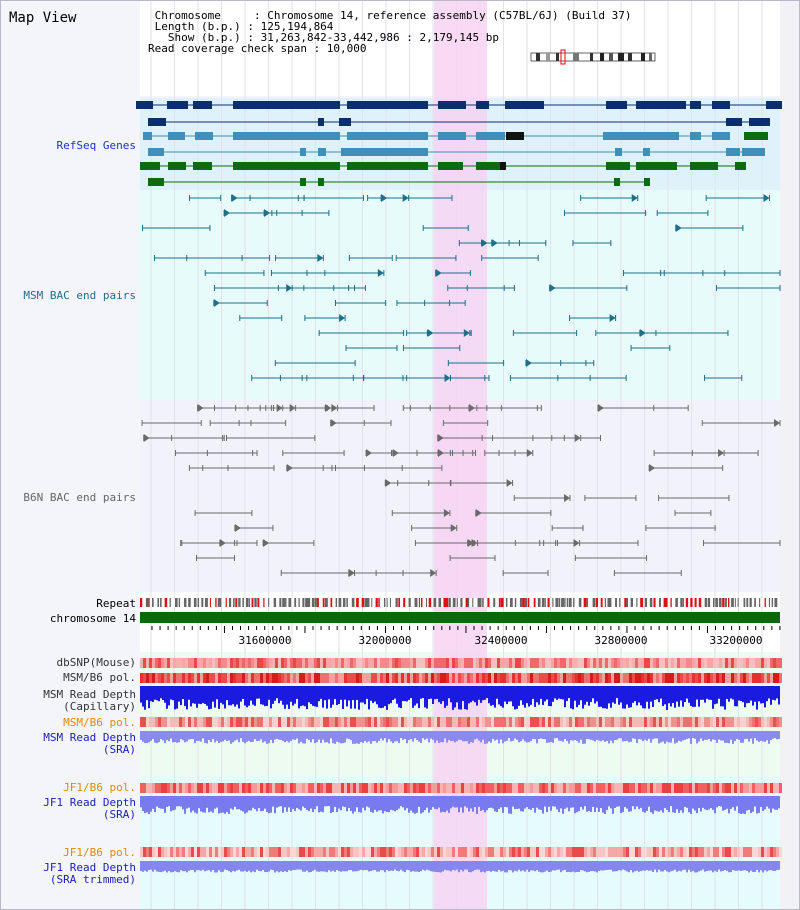 This screenshot has height=910, width=800. Describe the element at coordinates (460, 602) in the screenshot. I see `repeat-track` at that location.